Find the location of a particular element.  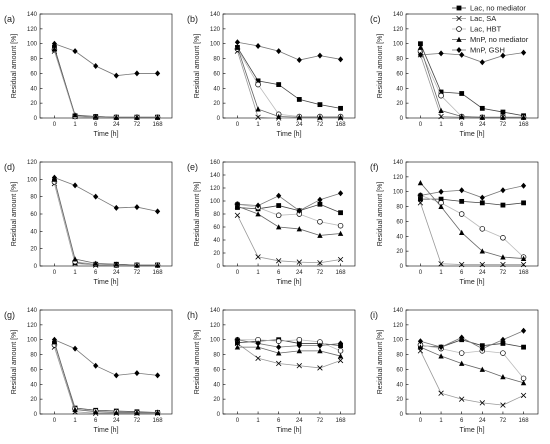

x-tick-label: 0 is located at coordinates (238, 421).